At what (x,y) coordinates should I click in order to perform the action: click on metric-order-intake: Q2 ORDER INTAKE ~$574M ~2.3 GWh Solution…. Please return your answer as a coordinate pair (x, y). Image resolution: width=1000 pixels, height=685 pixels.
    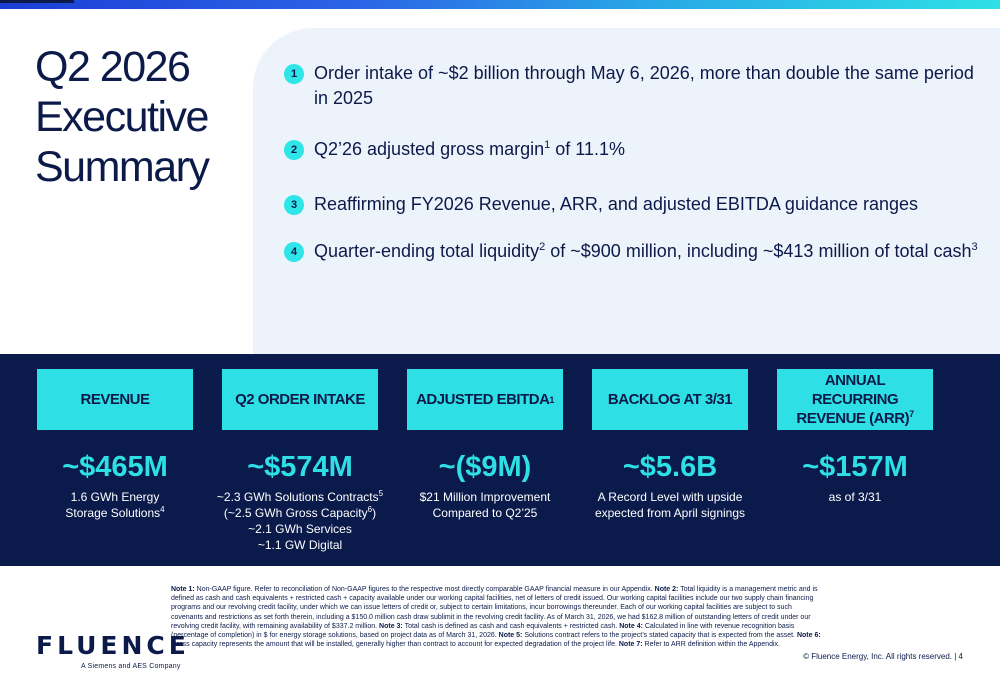
    Looking at the image, I should click on (300, 461).